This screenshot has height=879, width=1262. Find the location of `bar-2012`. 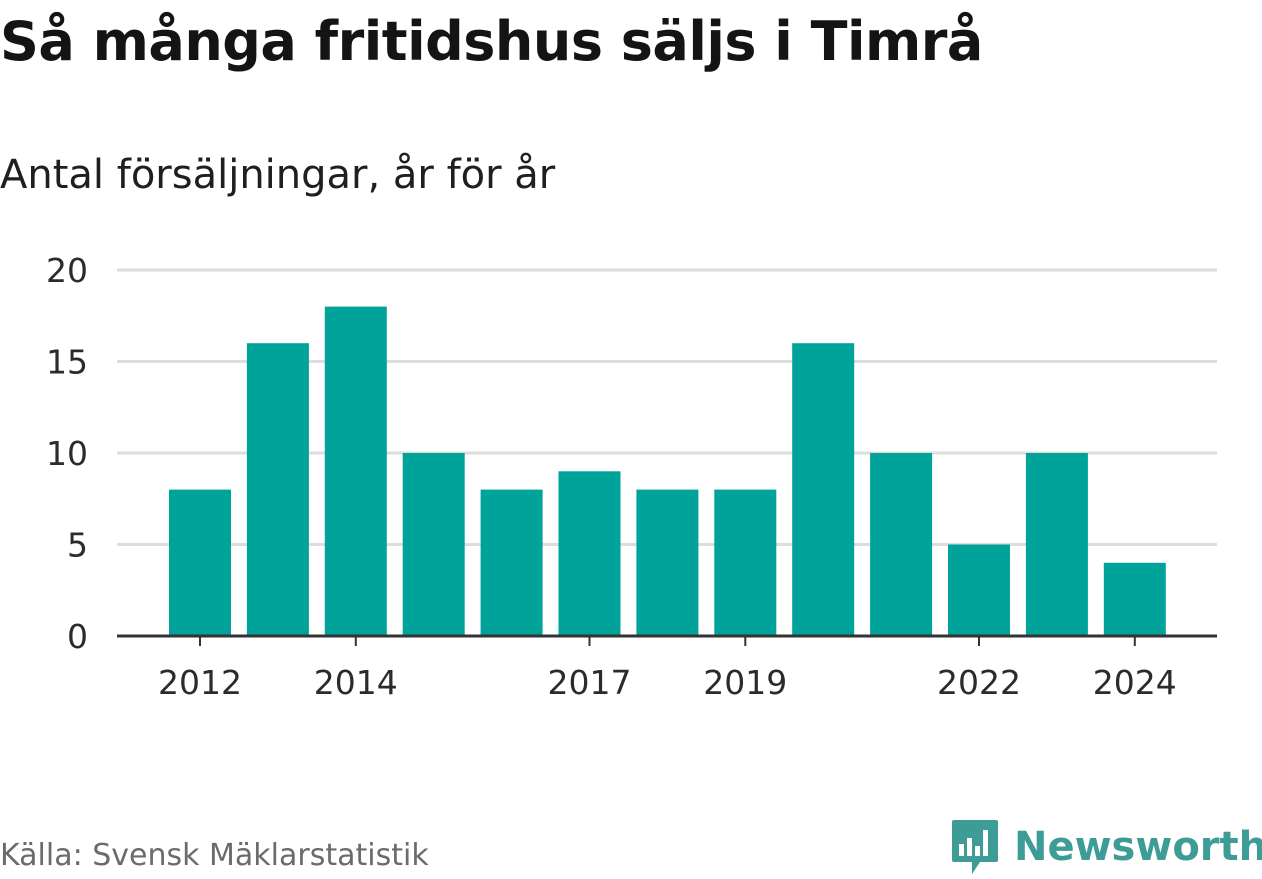

bar-2012 is located at coordinates (200, 562).